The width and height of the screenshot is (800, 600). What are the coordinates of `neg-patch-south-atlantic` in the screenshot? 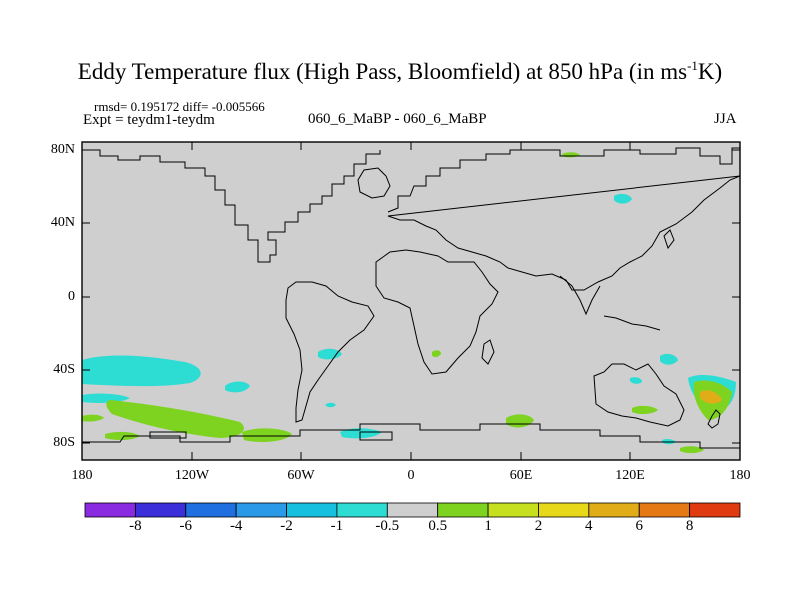 It's located at (361, 433).